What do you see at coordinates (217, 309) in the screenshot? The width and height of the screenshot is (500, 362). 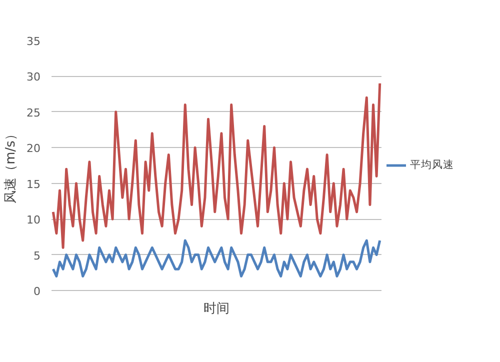 I see `x-axis-title: 时间` at bounding box center [217, 309].